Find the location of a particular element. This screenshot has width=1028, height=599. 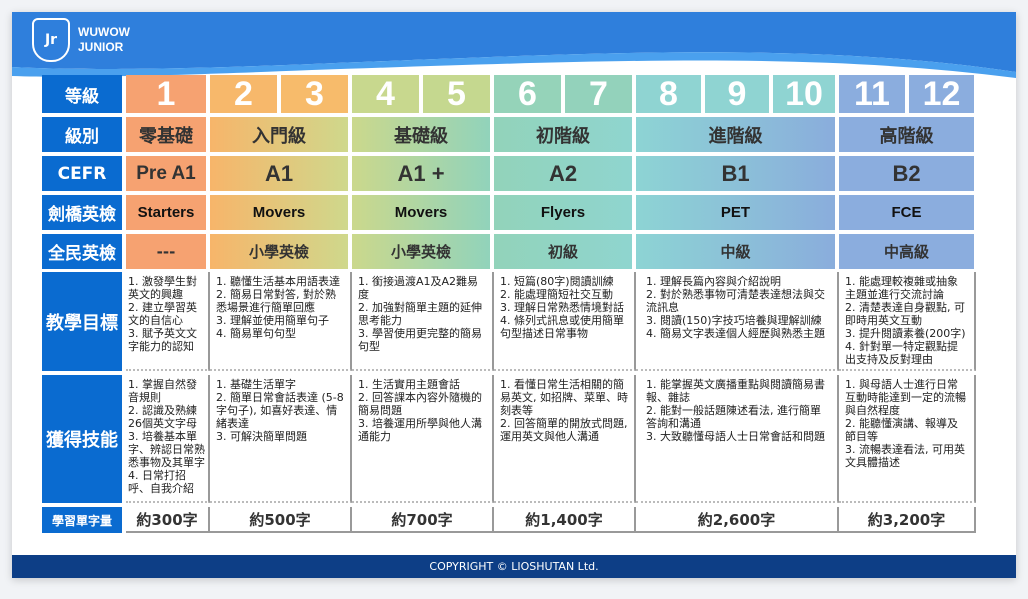

level-12: 12 is located at coordinates (941, 94).